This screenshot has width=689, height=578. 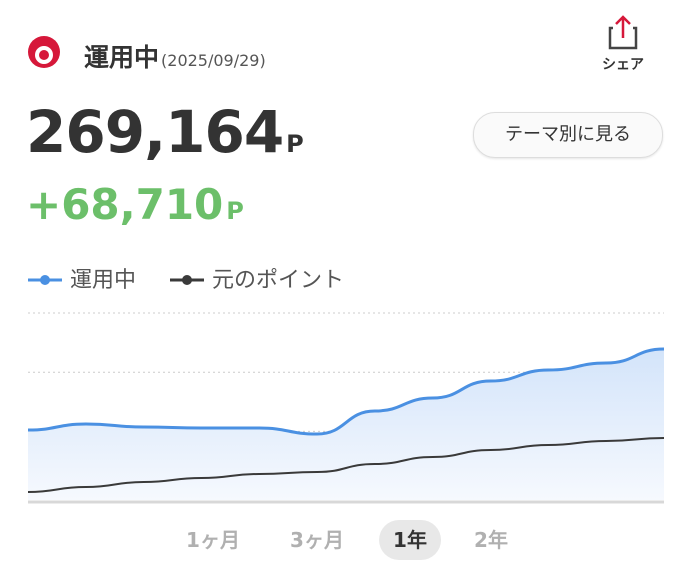 What do you see at coordinates (213, 540) in the screenshot?
I see `period-tab: 1ヶ月` at bounding box center [213, 540].